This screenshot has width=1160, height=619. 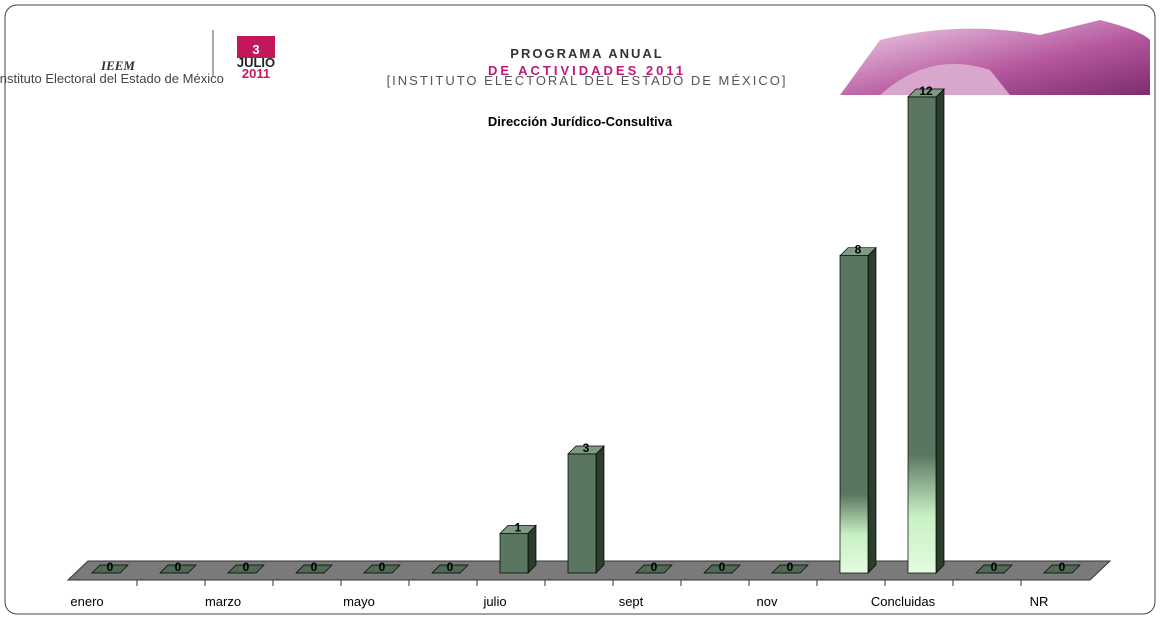 I want to click on logo-caption: Instituto Electoral del Estado de México, so click(x=112, y=78).